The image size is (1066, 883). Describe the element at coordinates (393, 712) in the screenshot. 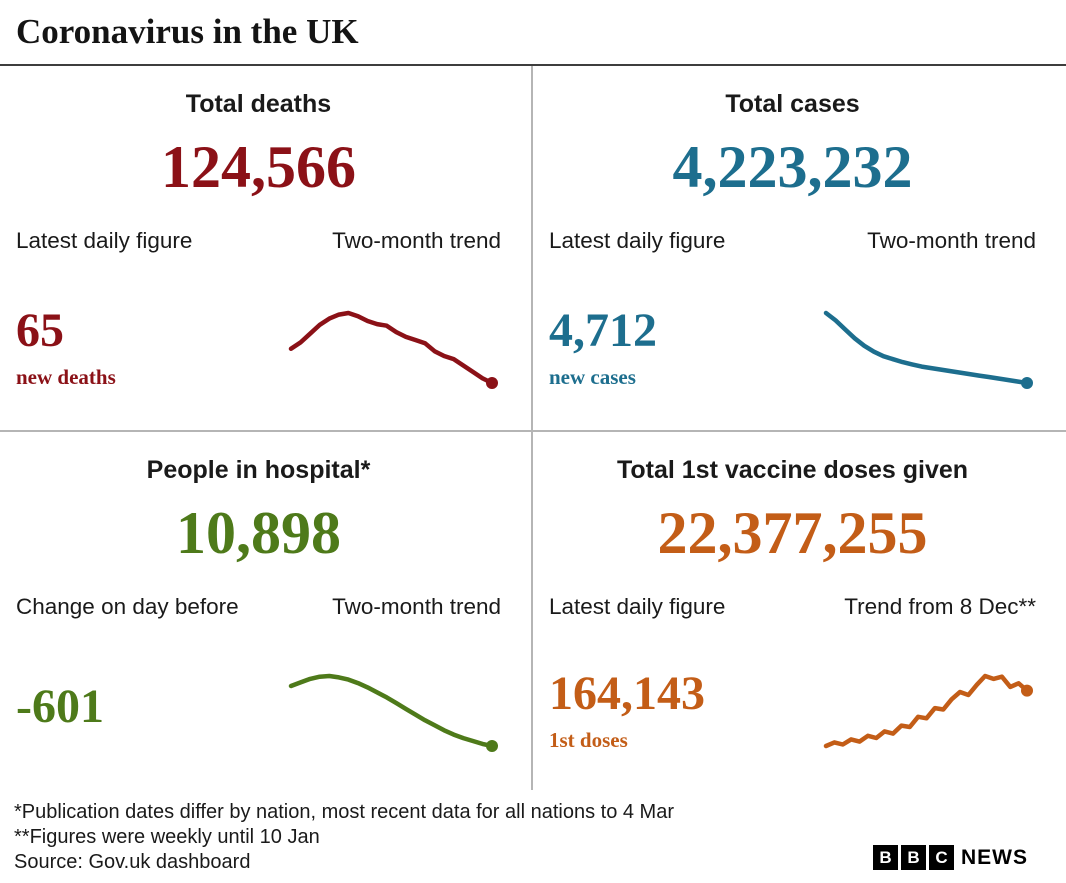

I see `hospital-trend-sparkline` at that location.